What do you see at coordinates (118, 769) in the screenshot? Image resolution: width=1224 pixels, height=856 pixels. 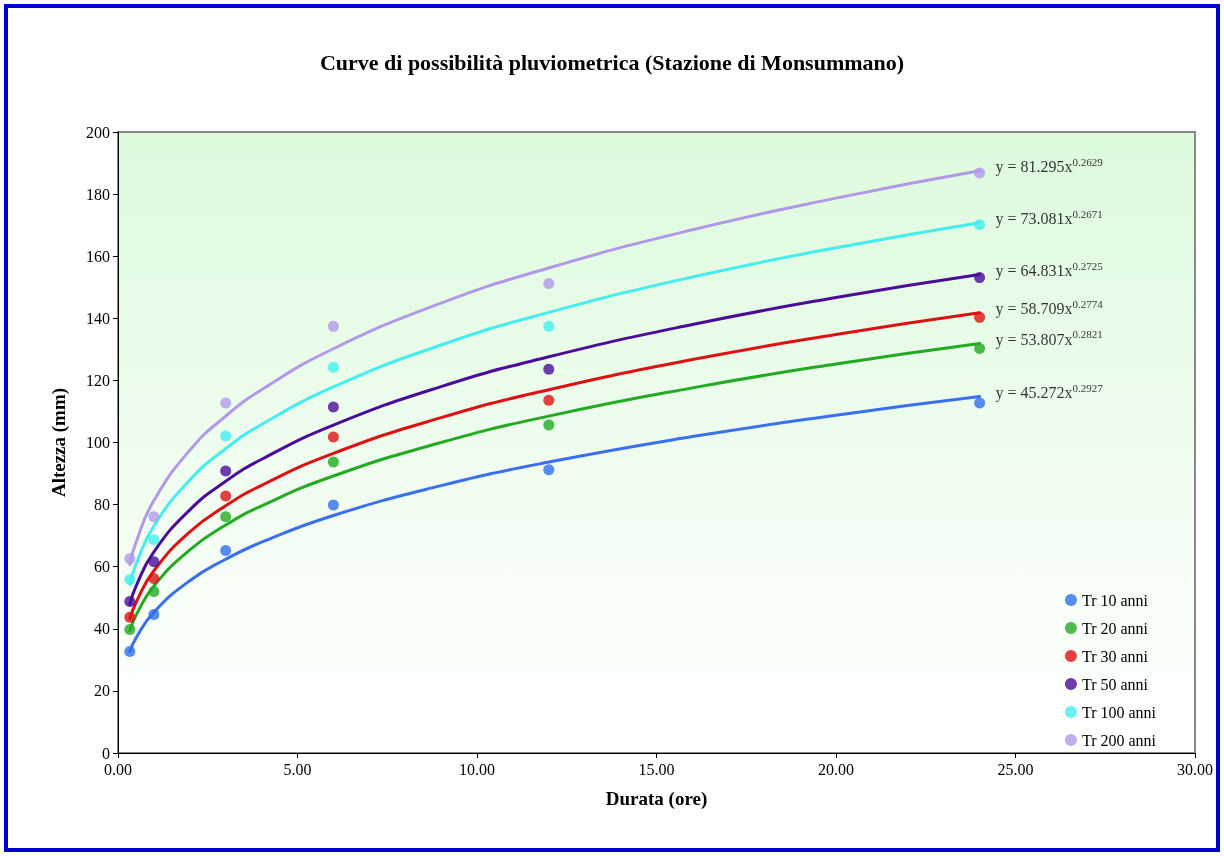 I see `x-tick-label: 0.00` at bounding box center [118, 769].